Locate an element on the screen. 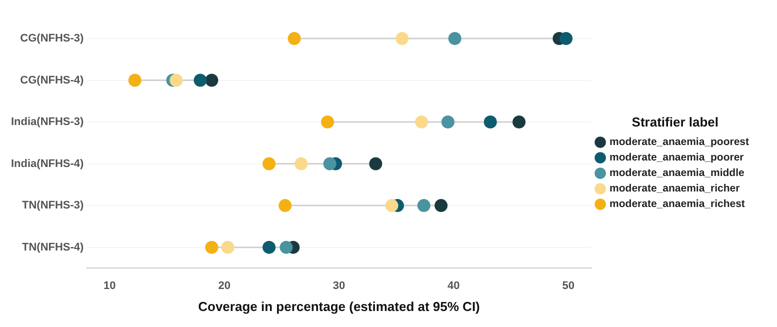  legend-label: moderate_anaemia_poorest is located at coordinates (680, 142).